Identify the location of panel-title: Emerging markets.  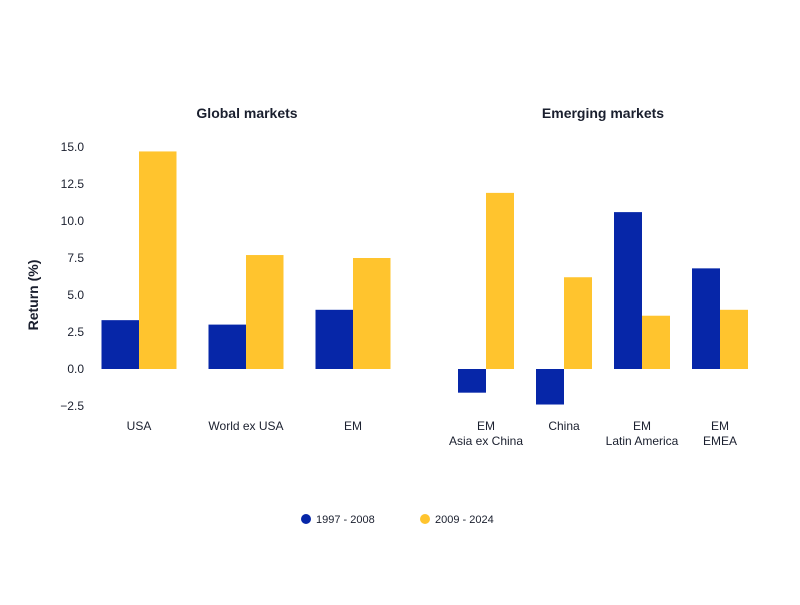
(603, 113).